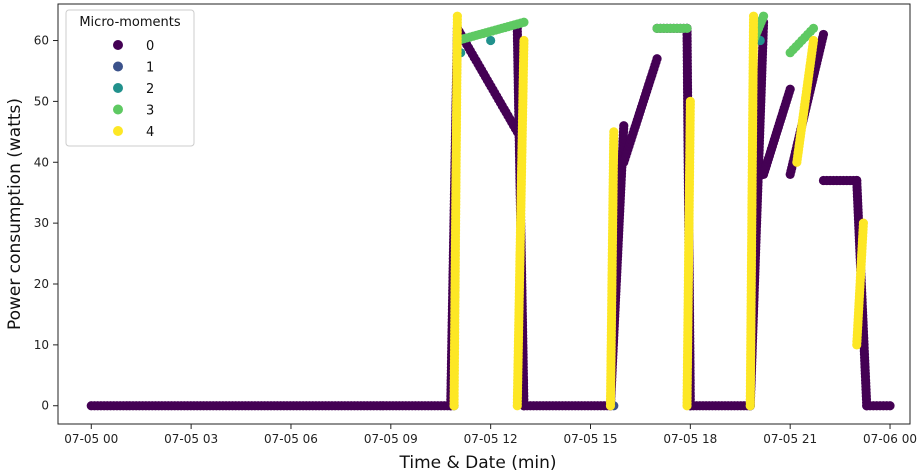 The height and width of the screenshot is (475, 922). Describe the element at coordinates (41, 41) in the screenshot. I see `y-tick-label: 60` at that location.